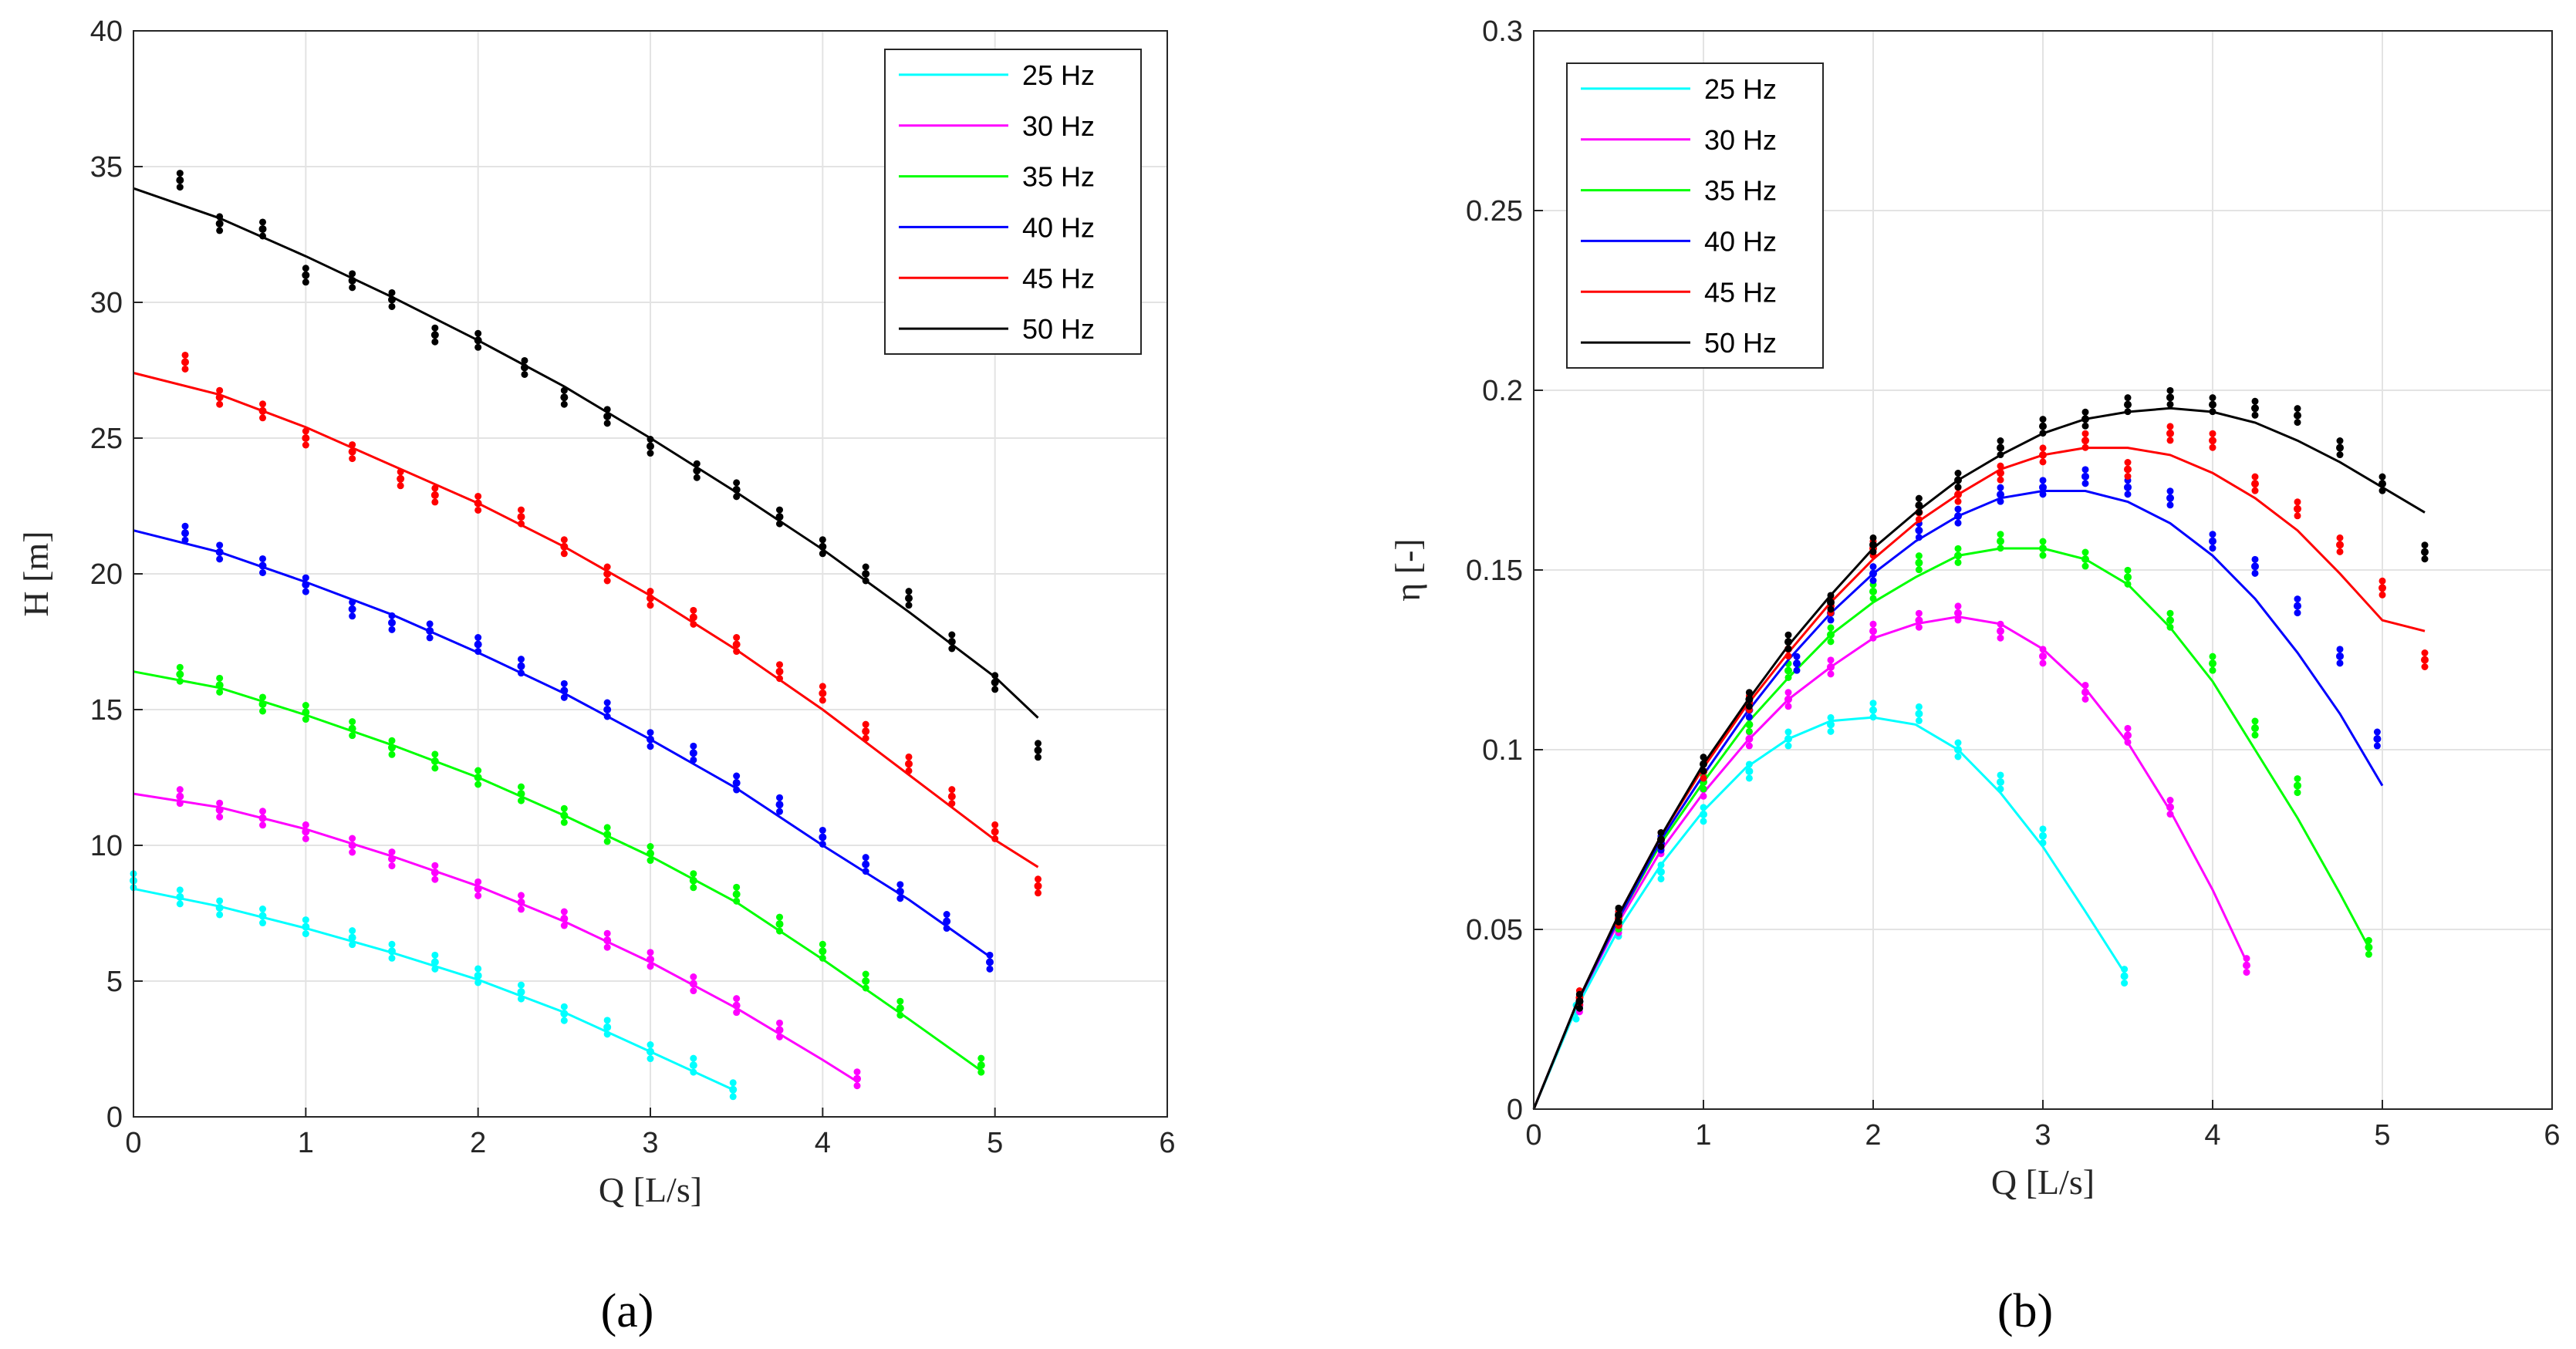 This screenshot has height=1349, width=2576. Describe the element at coordinates (1503, 750) in the screenshot. I see `y-tick-label: 0.1` at that location.